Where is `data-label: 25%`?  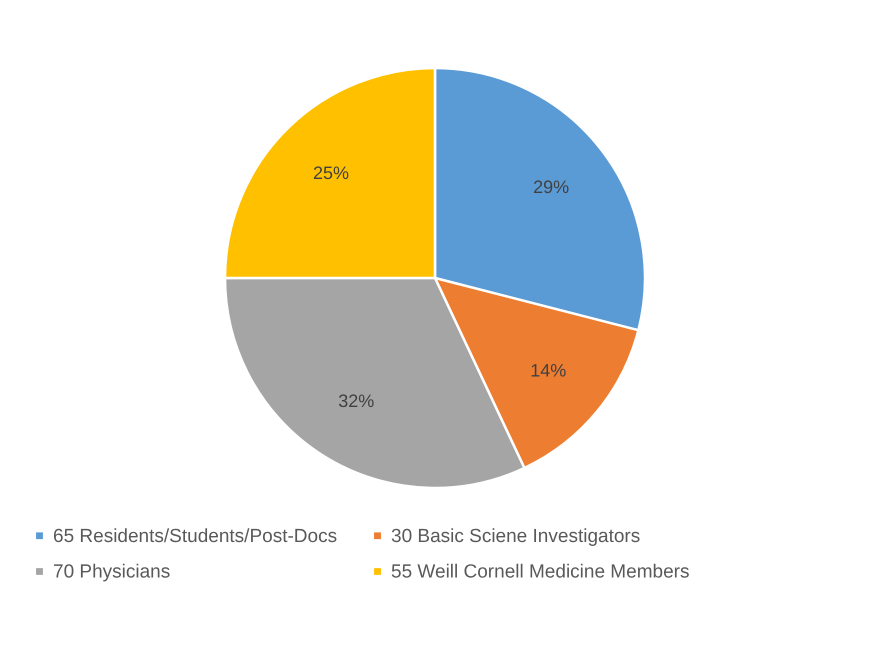
data-label: 25% is located at coordinates (331, 173).